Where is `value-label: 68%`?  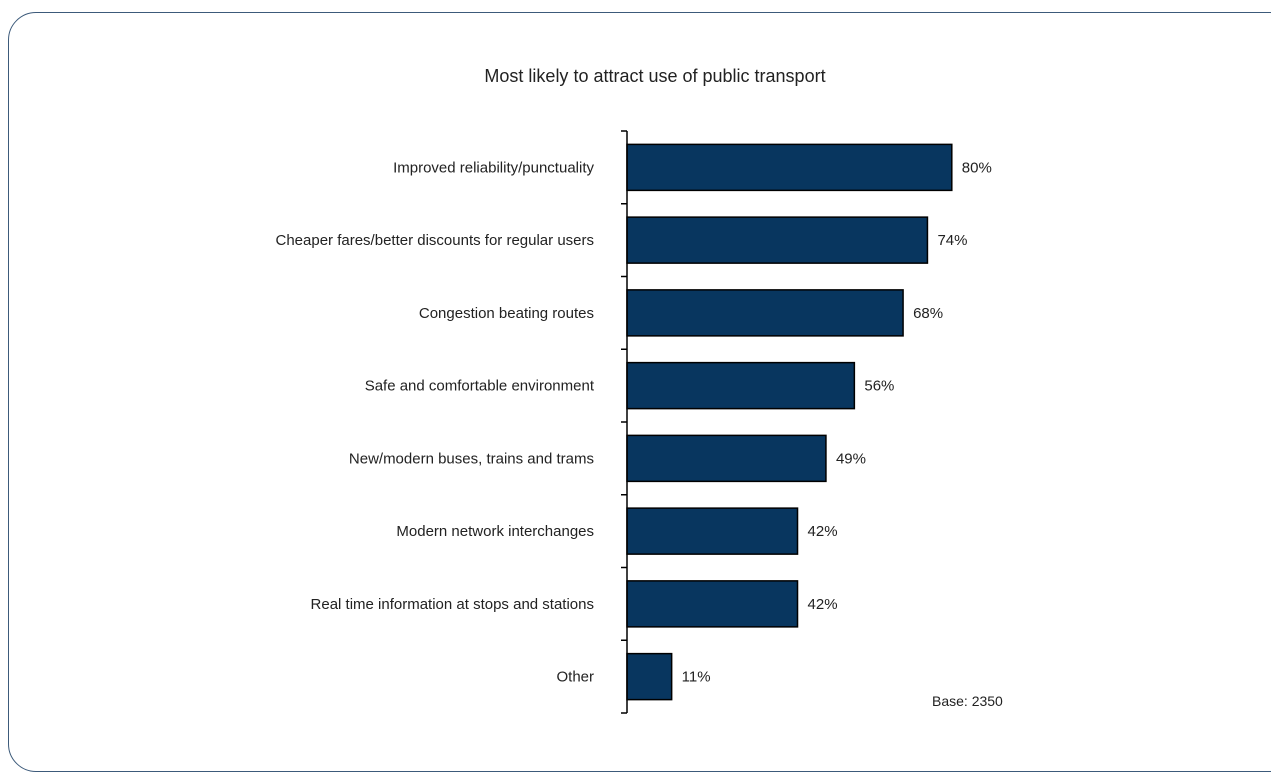 value-label: 68% is located at coordinates (928, 313).